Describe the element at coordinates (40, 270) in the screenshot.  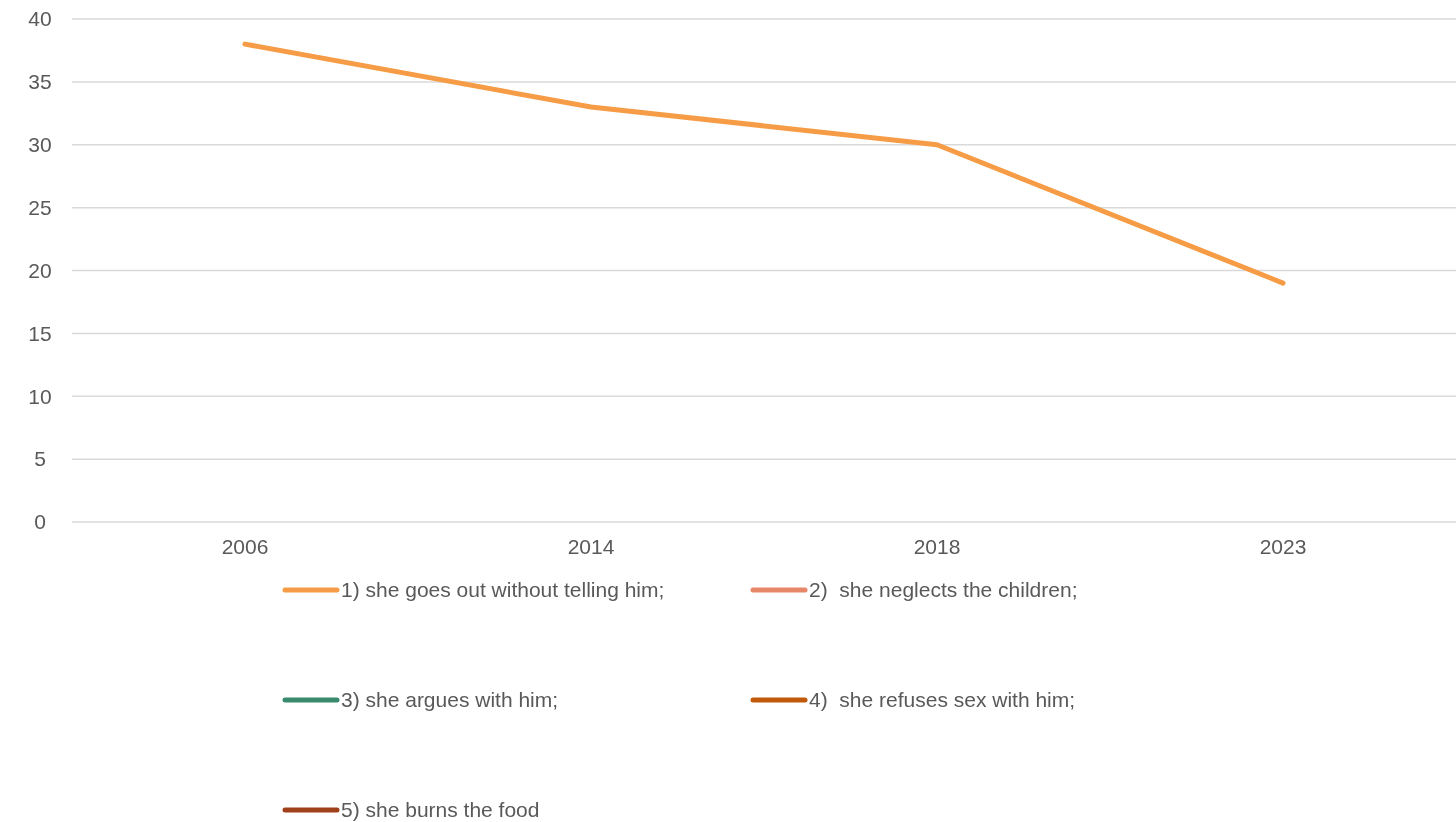
I see `y-tick-label: 20` at that location.